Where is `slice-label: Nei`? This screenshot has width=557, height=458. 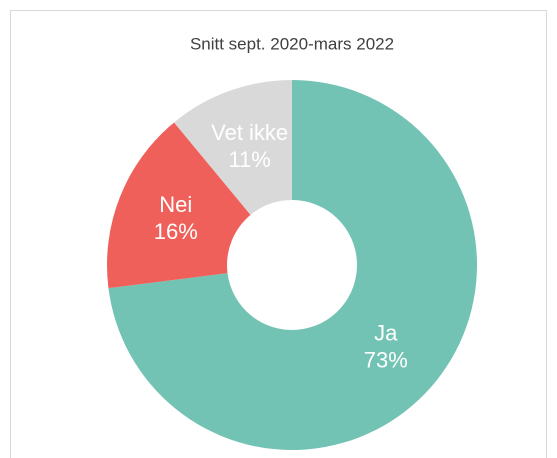
slice-label: Nei is located at coordinates (175, 204).